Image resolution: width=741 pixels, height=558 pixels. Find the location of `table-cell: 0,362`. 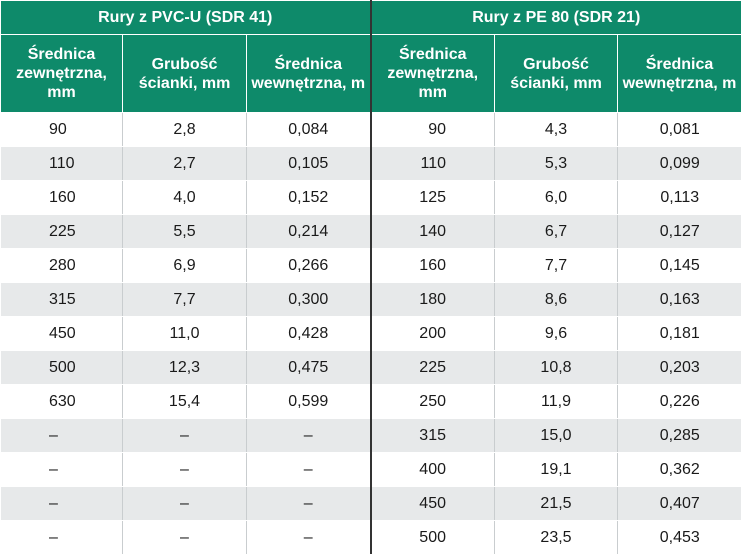

table-cell: 0,362 is located at coordinates (679, 469).